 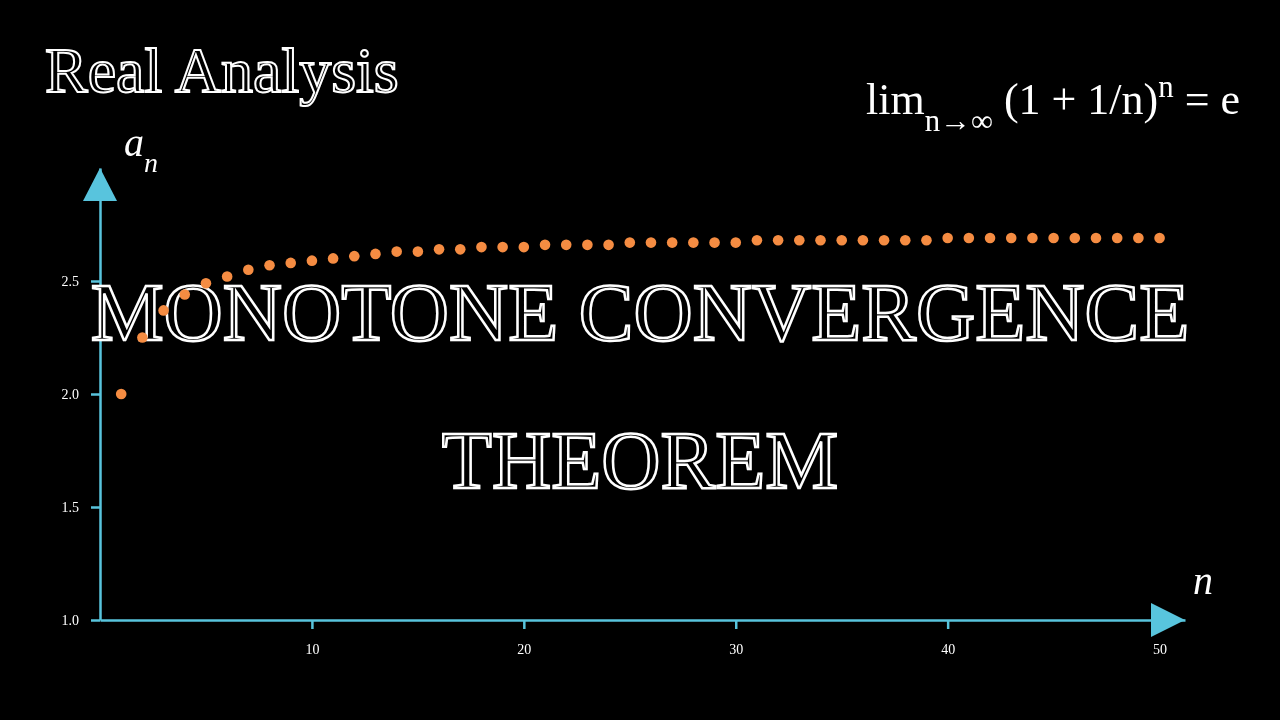 What do you see at coordinates (1203, 580) in the screenshot?
I see `x-axis-title: n` at bounding box center [1203, 580].